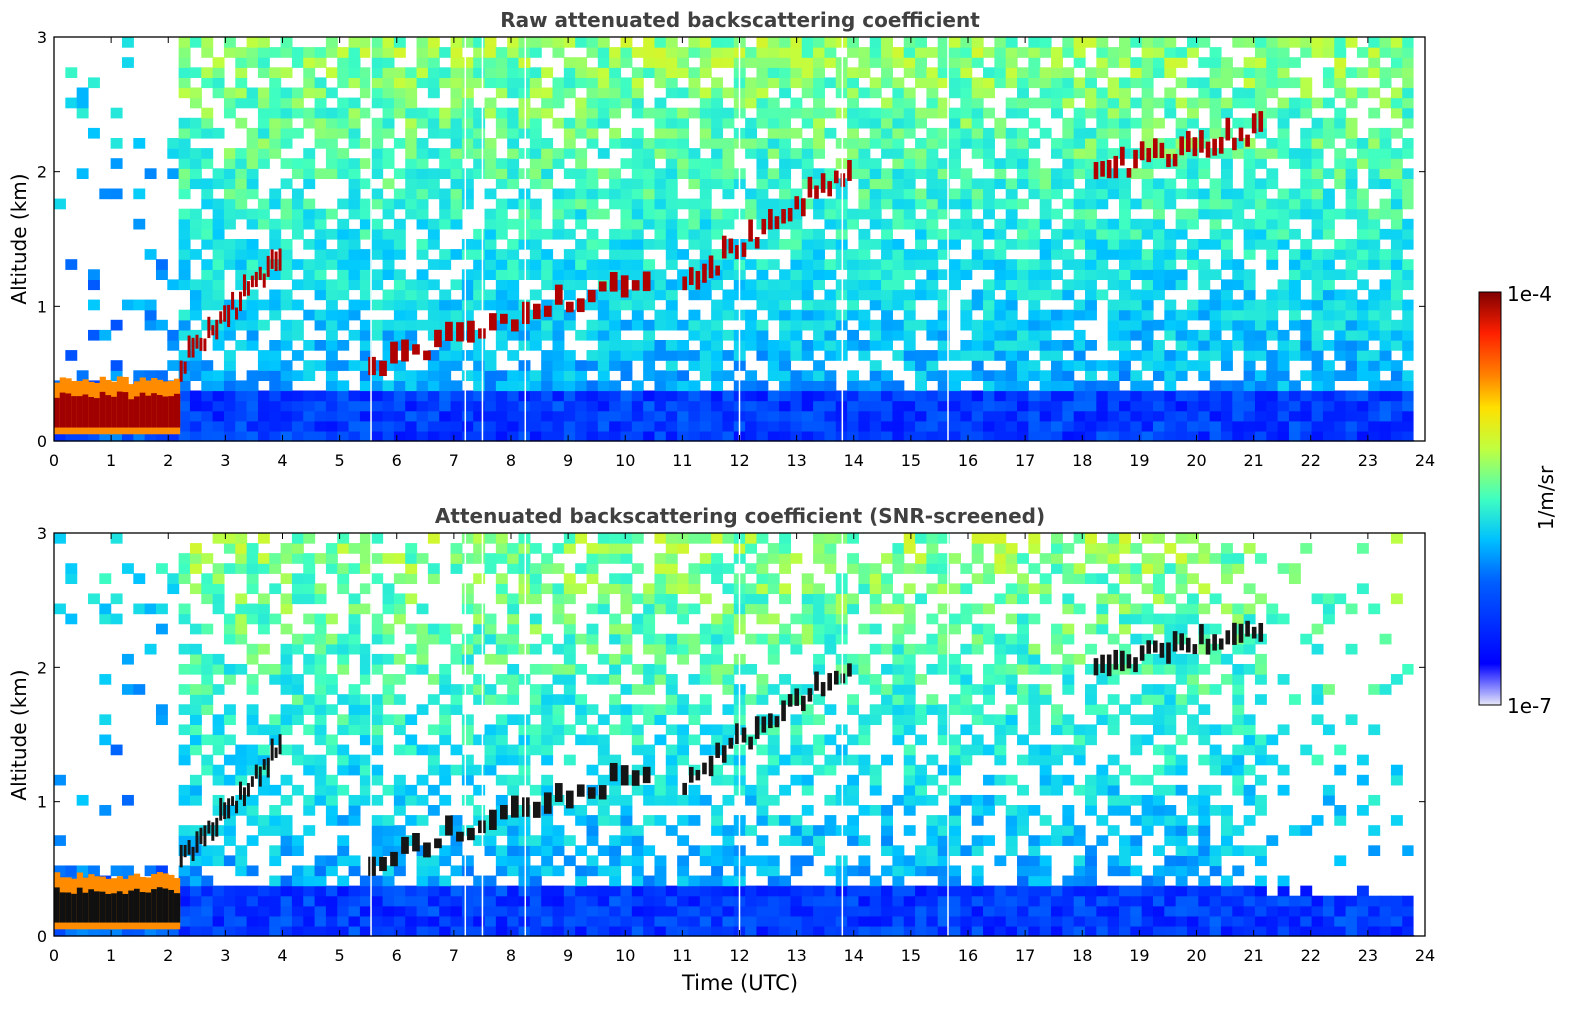 This screenshot has width=1595, height=1020. Describe the element at coordinates (108, 411) in the screenshot. I see `layer-core` at that location.